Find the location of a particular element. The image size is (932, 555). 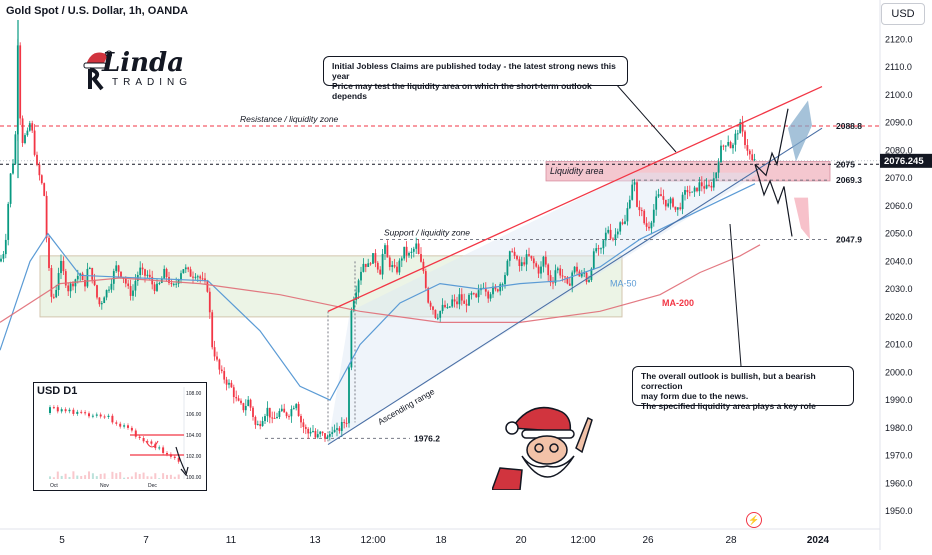

y-tick-label: 2040.0 is located at coordinates (899, 261).